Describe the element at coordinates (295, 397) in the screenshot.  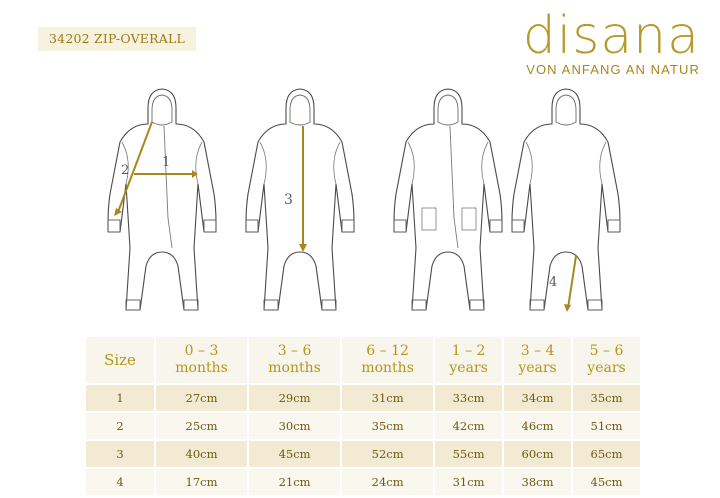
I see `table-cell: 29cm` at that location.